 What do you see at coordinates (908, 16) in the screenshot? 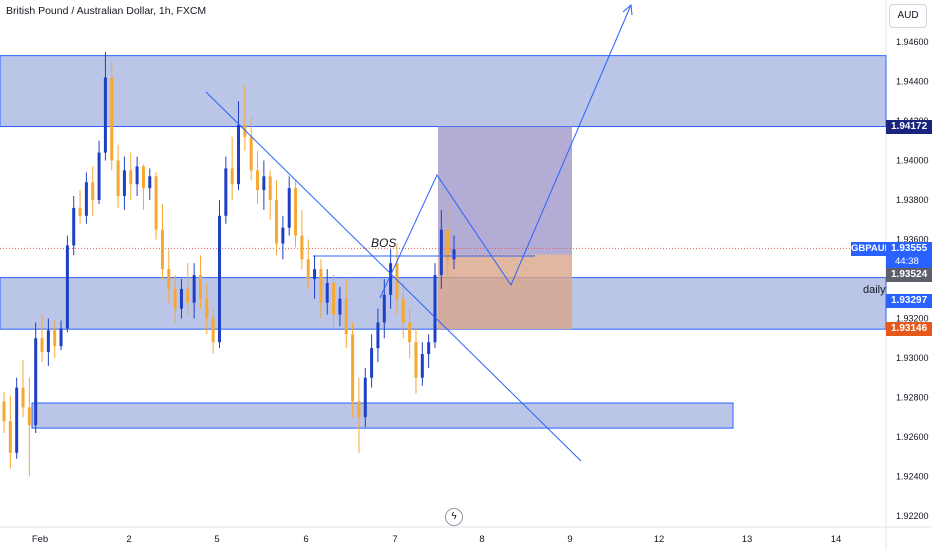
I see `currency-button: AUD` at bounding box center [908, 16].